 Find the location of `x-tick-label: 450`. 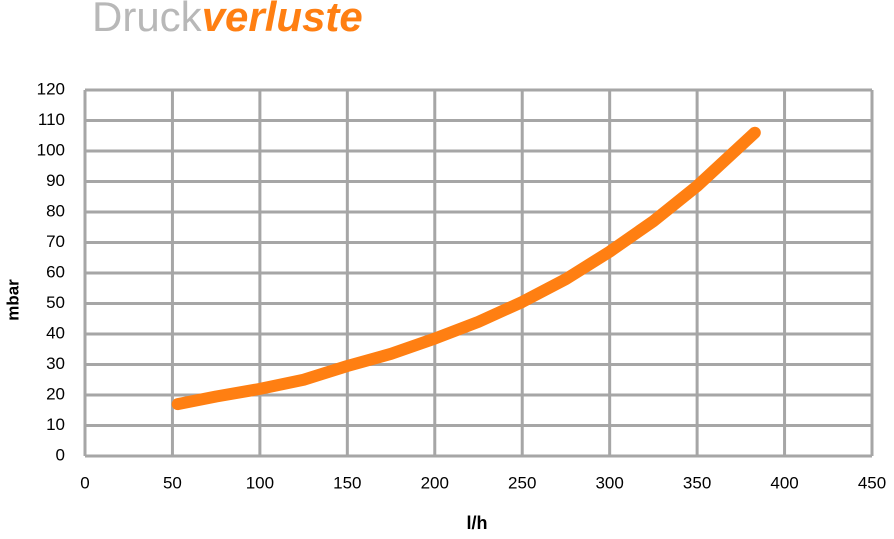

x-tick-label: 450 is located at coordinates (872, 482).